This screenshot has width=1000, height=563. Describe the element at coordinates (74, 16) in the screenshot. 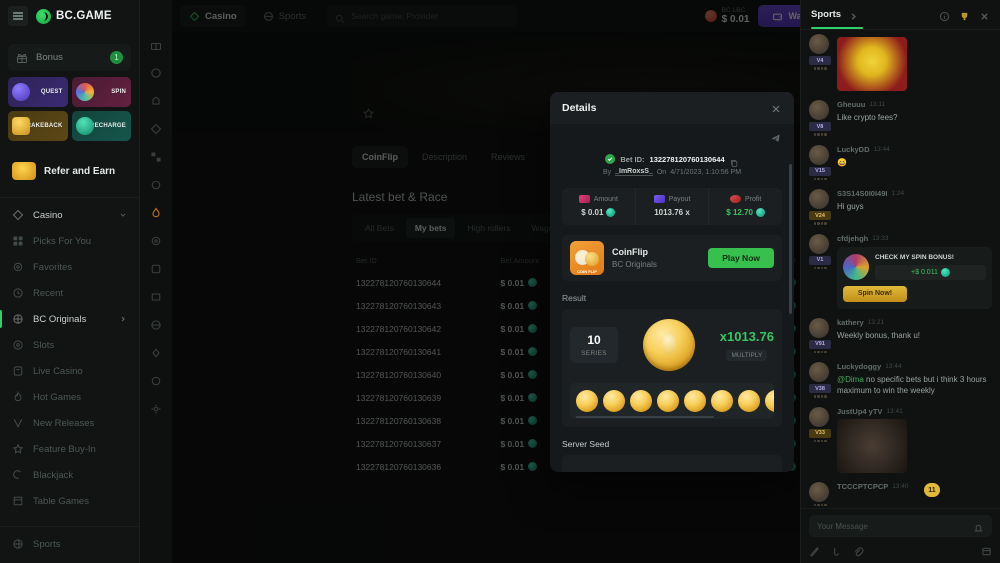

I see `brand-logo: BC.GAME` at that location.